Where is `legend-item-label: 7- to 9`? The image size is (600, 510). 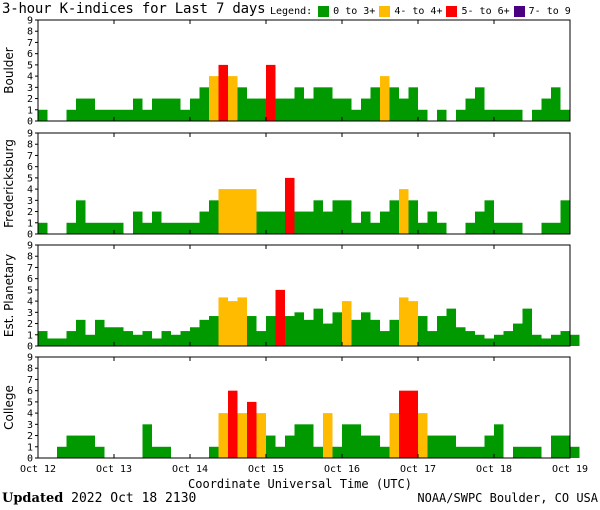
legend-item-label: 7- to 9 is located at coordinates (549, 11).